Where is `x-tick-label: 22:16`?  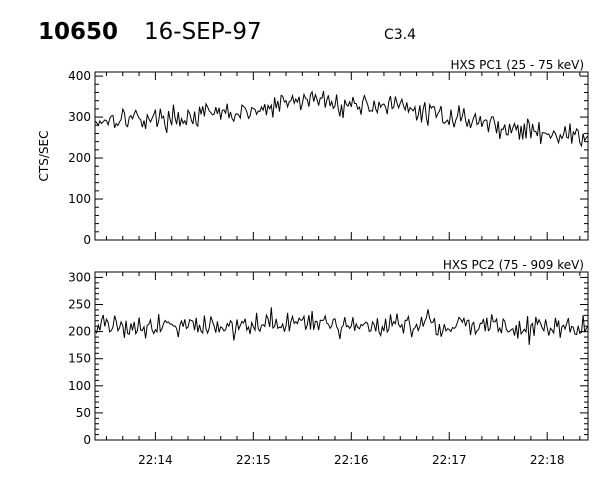
x-tick-label: 22:16 is located at coordinates (351, 460).